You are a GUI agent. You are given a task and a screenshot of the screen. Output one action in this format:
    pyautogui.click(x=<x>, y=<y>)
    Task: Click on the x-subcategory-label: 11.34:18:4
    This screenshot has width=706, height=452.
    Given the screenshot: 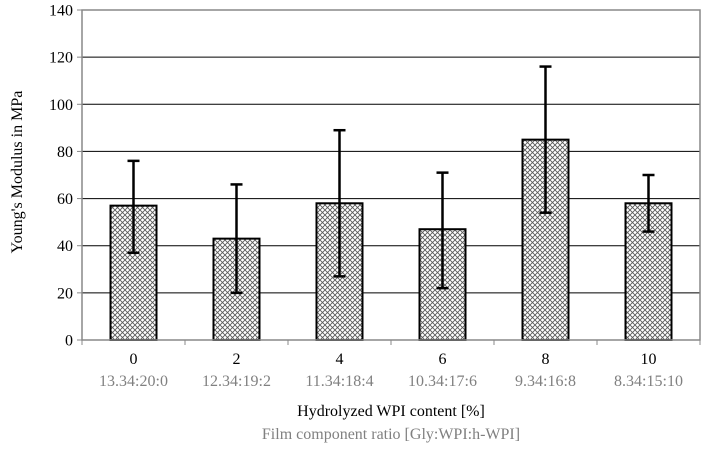 What is the action you would take?
    pyautogui.click(x=339, y=381)
    